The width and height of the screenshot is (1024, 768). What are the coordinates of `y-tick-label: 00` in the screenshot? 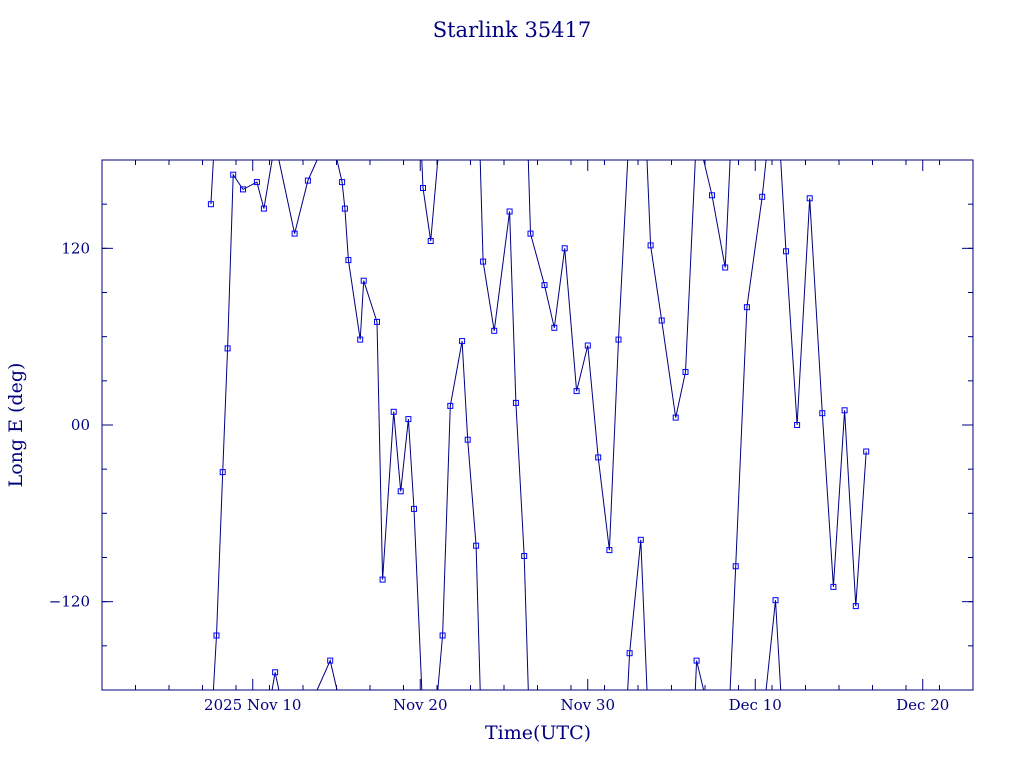 It's located at (80, 425).